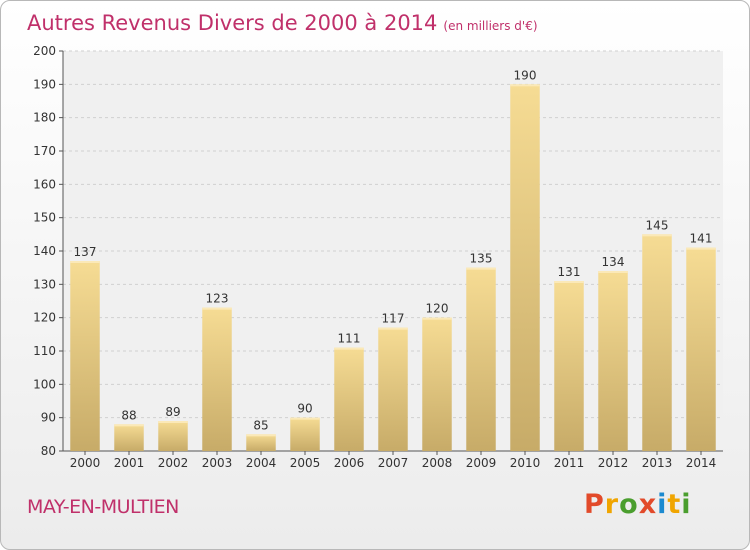  I want to click on town-name: MAY-EN-MULTIEN, so click(103, 507).